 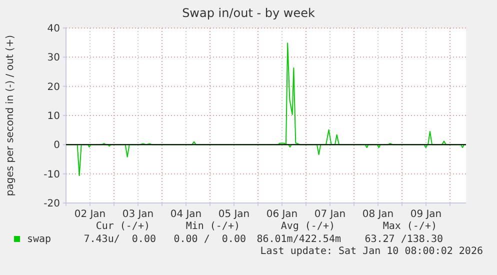 I want to click on x-tick-label: 05 Jan, so click(x=234, y=214).